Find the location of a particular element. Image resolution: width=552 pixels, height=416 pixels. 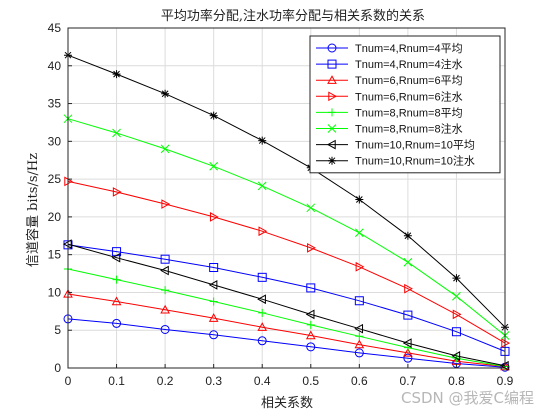

y-tick-label: 30 is located at coordinates (55, 141).